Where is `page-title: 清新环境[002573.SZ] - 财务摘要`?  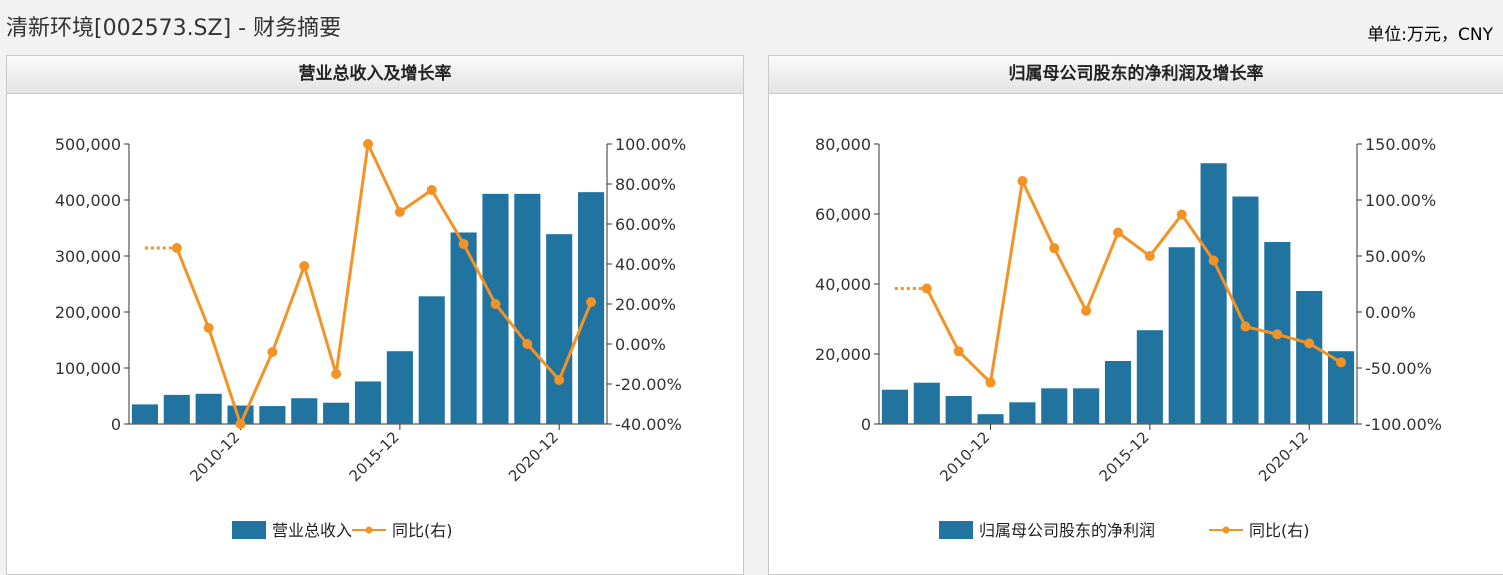 page-title: 清新环境[002573.SZ] - 财务摘要 is located at coordinates (174, 28).